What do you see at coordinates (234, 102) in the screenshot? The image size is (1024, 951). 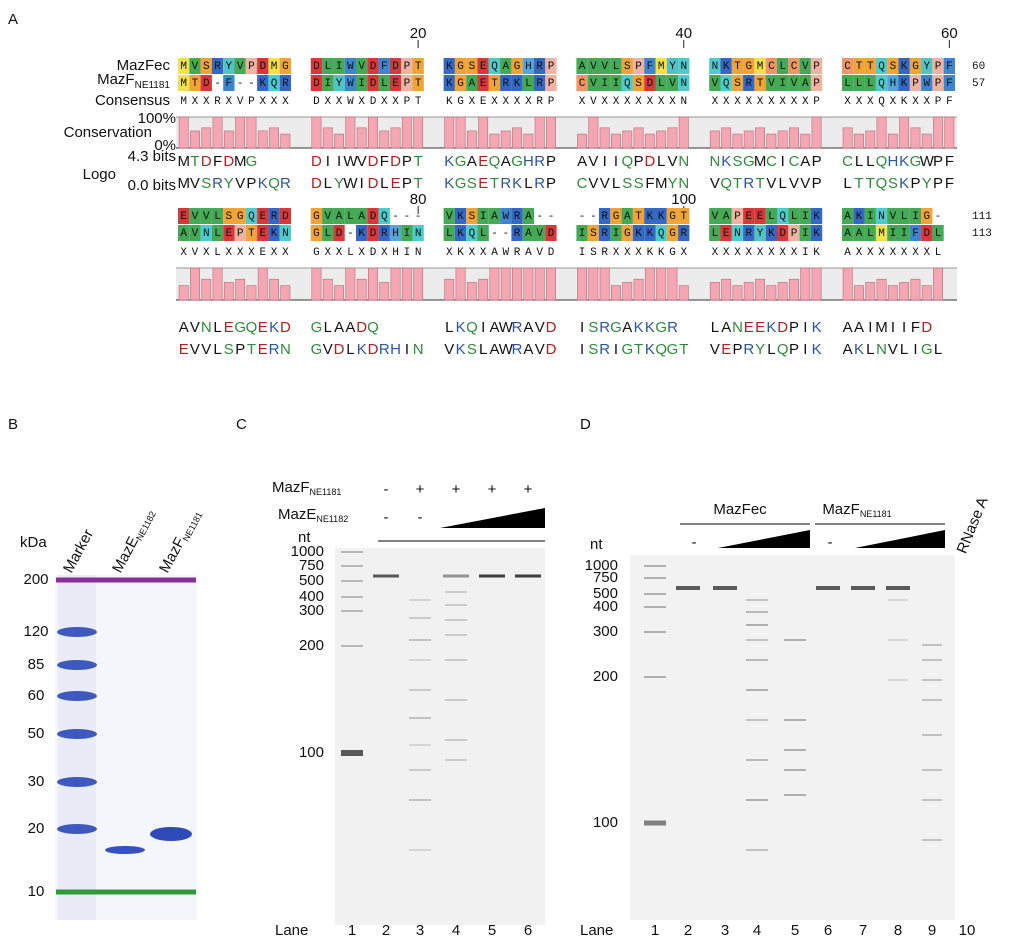 I see `consensus: MXXRXVPXXX` at bounding box center [234, 102].